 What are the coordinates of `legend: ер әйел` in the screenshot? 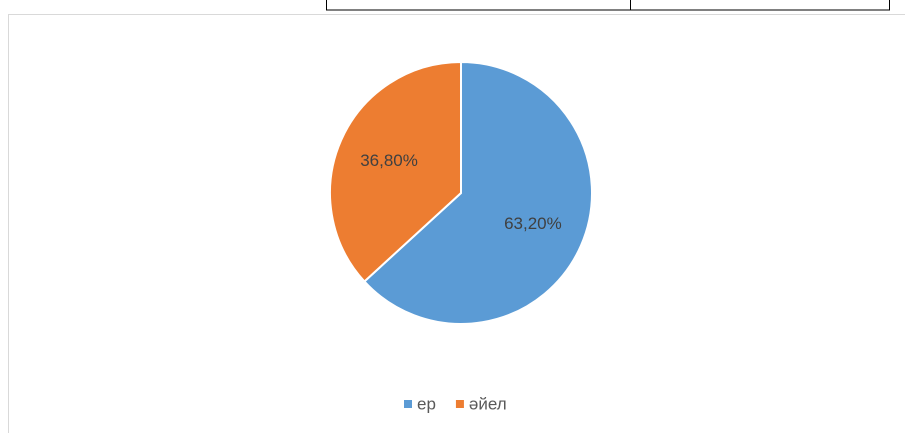 It's located at (455, 403).